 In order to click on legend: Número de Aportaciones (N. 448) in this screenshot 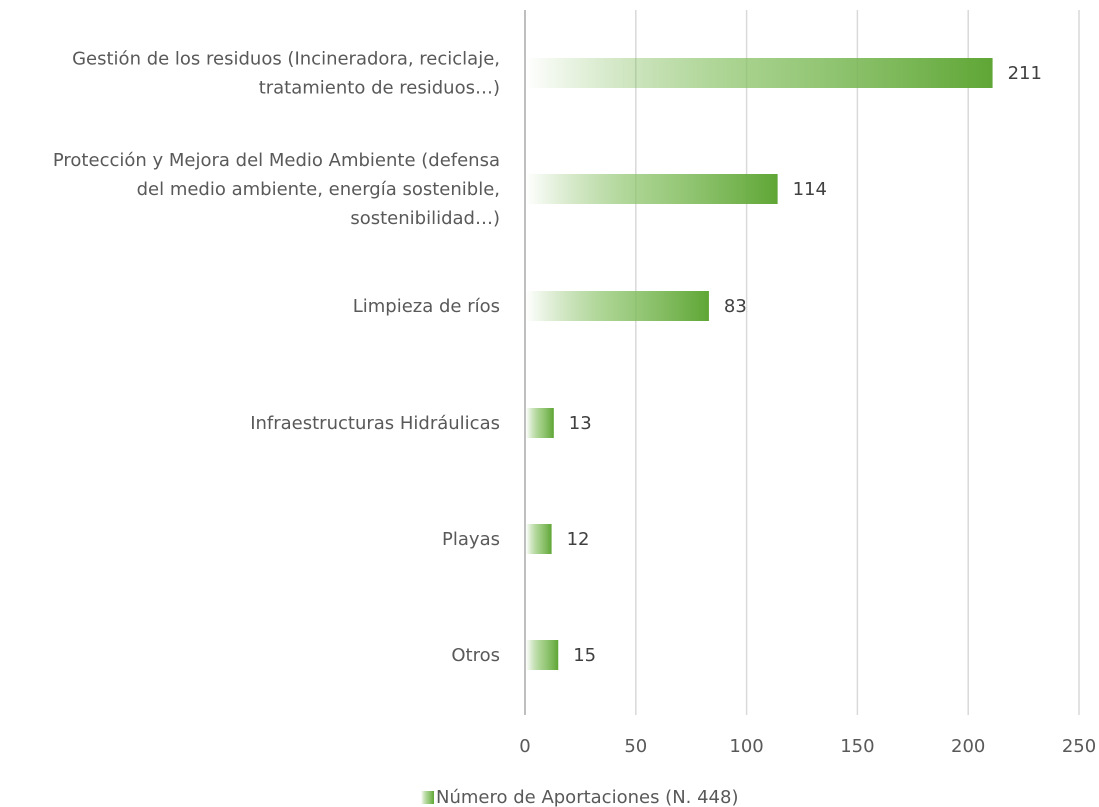, I will do `click(579, 797)`.